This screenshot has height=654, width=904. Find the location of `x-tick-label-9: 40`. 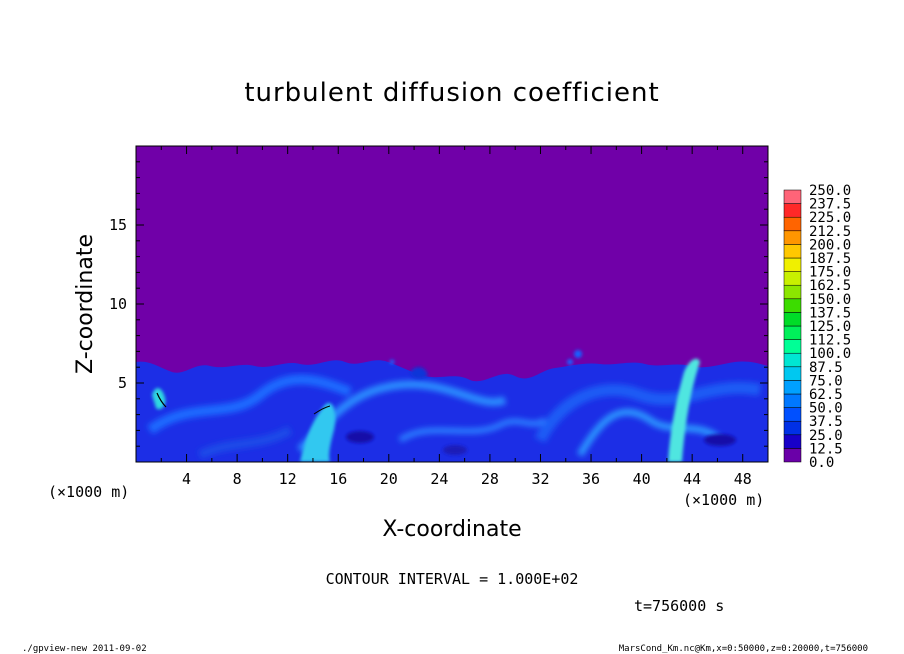

x-tick-label-9: 40 is located at coordinates (642, 479).